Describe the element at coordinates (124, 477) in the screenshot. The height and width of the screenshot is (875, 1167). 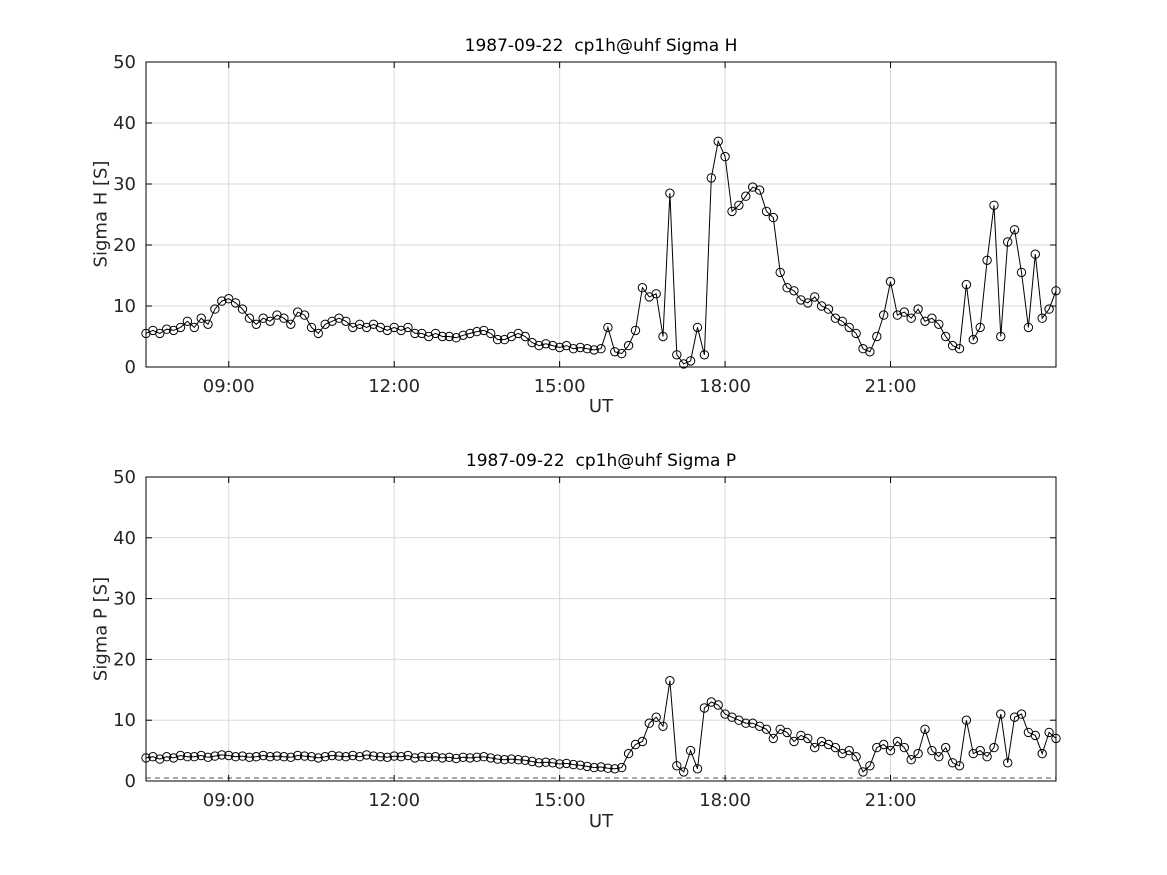
I see `y-tick-label: 50` at that location.